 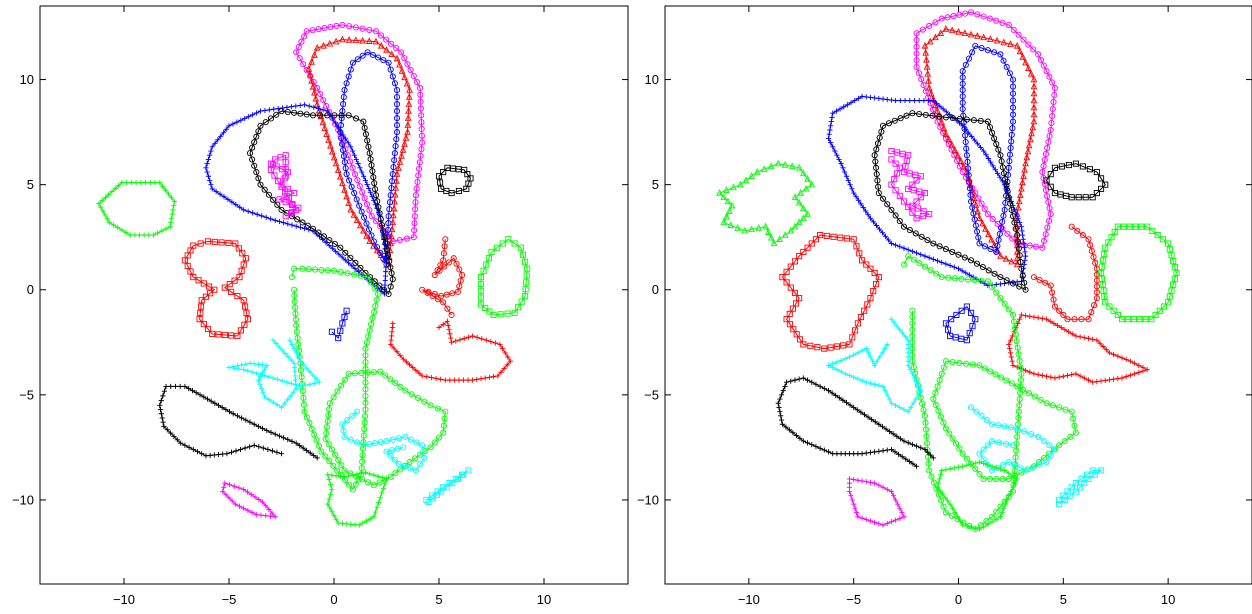 What do you see at coordinates (27, 79) in the screenshot?
I see `y-tick-label: 10` at bounding box center [27, 79].